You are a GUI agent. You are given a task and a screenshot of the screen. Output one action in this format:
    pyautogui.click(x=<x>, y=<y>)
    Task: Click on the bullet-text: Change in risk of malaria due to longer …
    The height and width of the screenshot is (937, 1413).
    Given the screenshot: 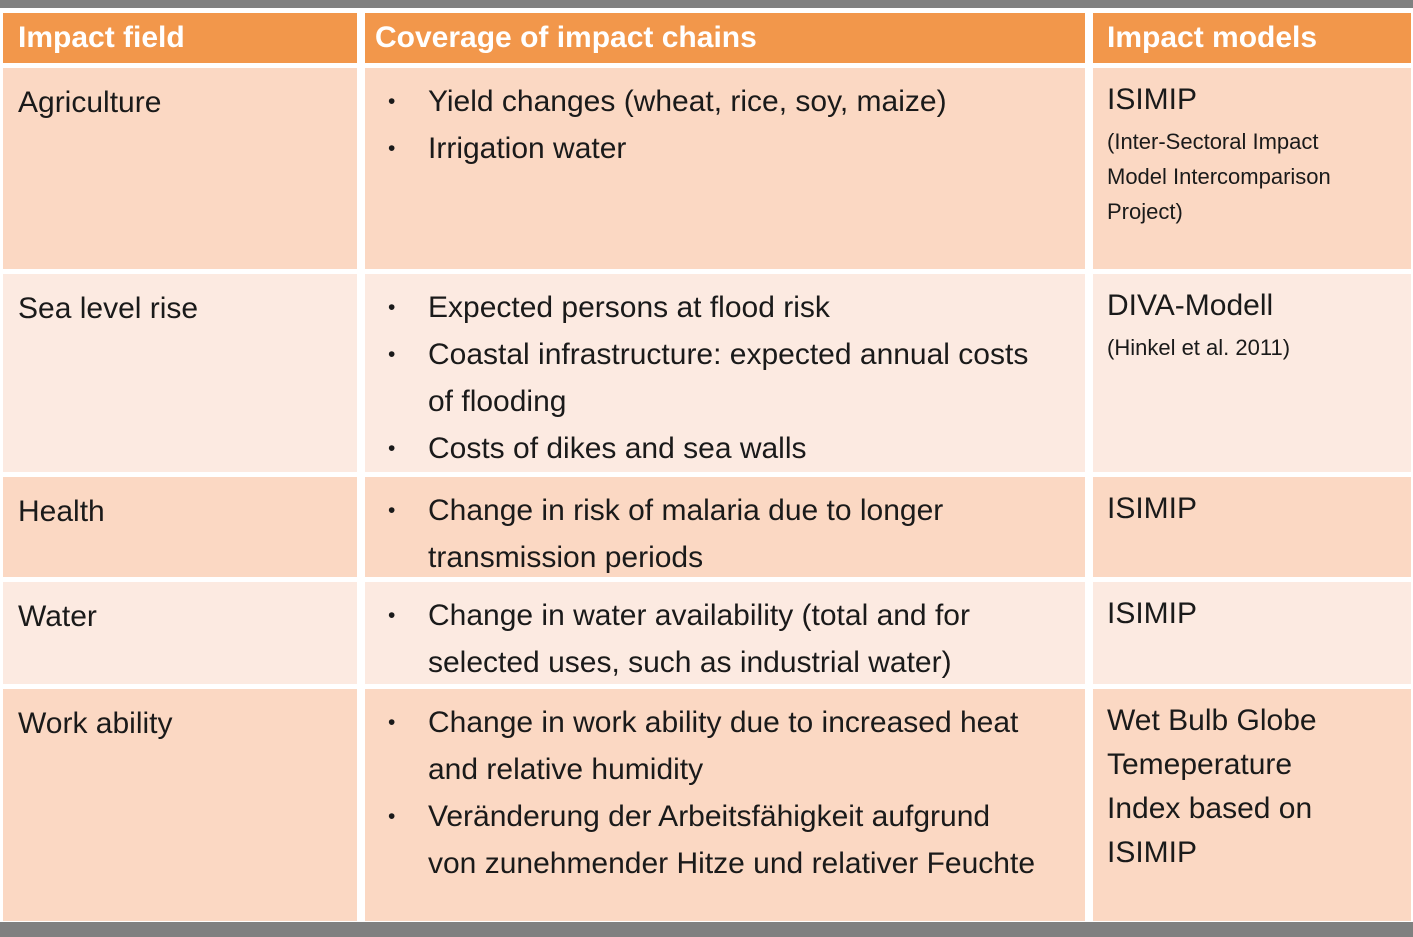 What is the action you would take?
    pyautogui.click(x=686, y=534)
    